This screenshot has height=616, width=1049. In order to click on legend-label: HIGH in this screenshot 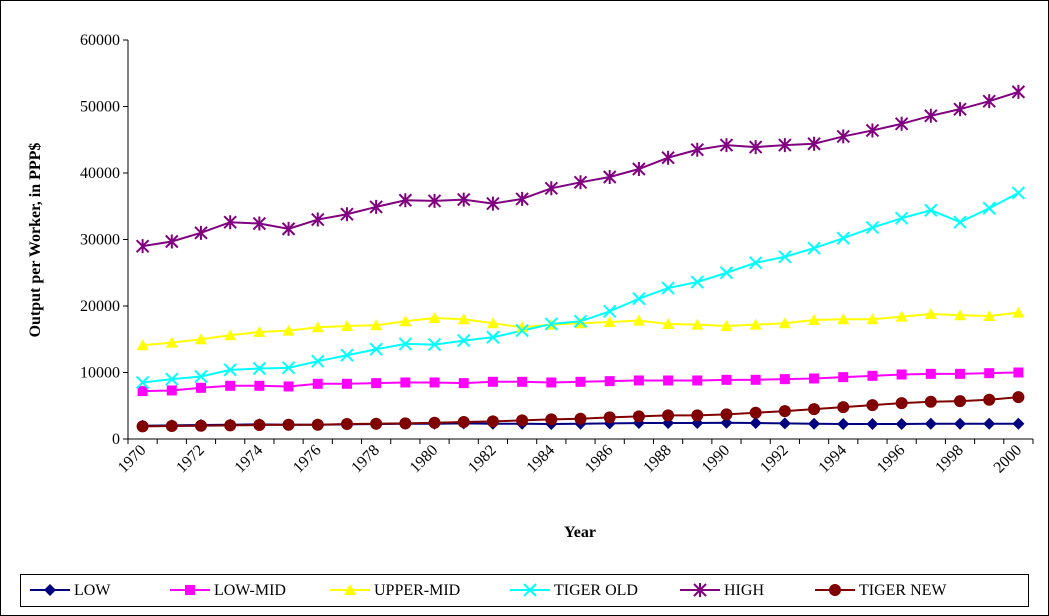, I will do `click(744, 590)`.